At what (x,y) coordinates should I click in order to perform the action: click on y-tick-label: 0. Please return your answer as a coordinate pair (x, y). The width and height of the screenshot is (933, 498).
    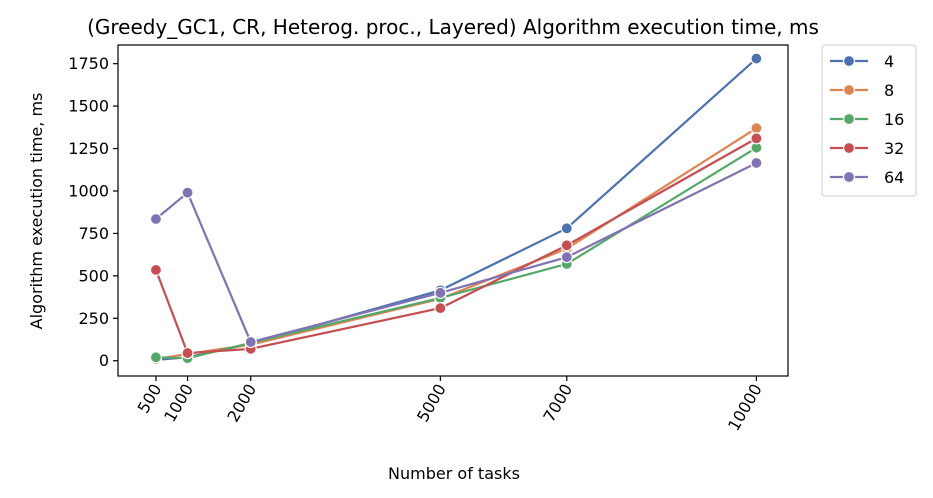
    Looking at the image, I should click on (104, 360).